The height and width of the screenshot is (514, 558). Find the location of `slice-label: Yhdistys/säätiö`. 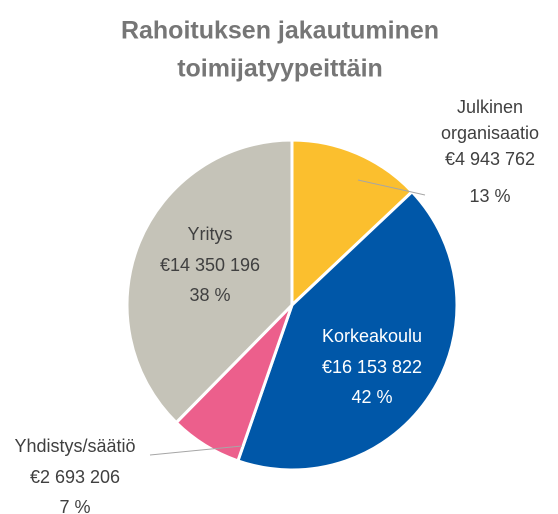

slice-label: Yhdistys/säätiö is located at coordinates (74, 446).